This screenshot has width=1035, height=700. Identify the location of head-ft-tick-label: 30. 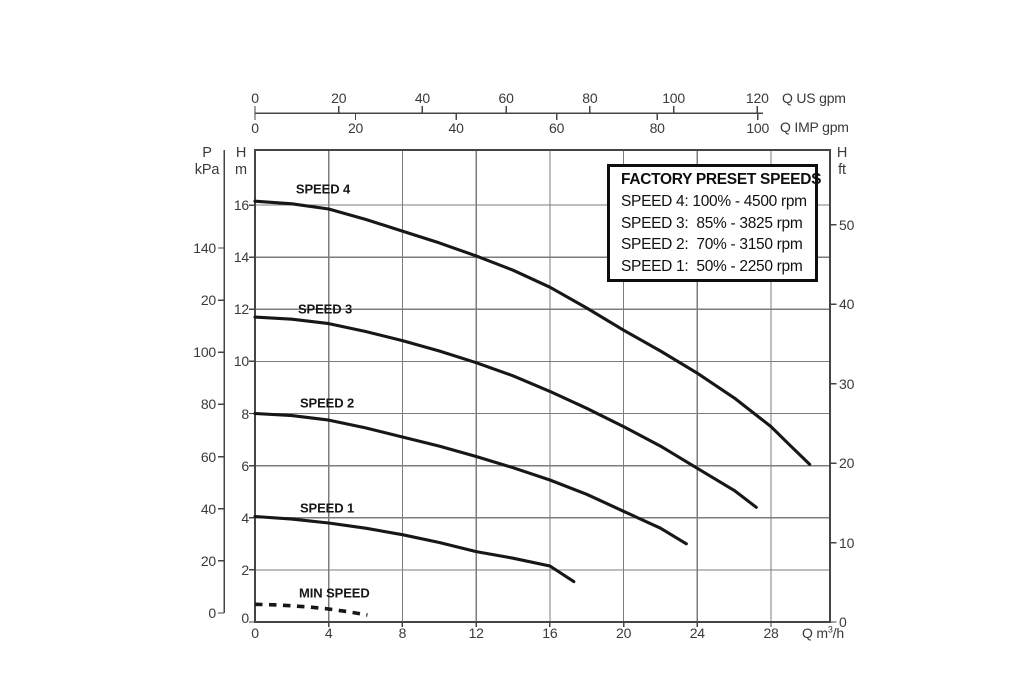
(847, 383).